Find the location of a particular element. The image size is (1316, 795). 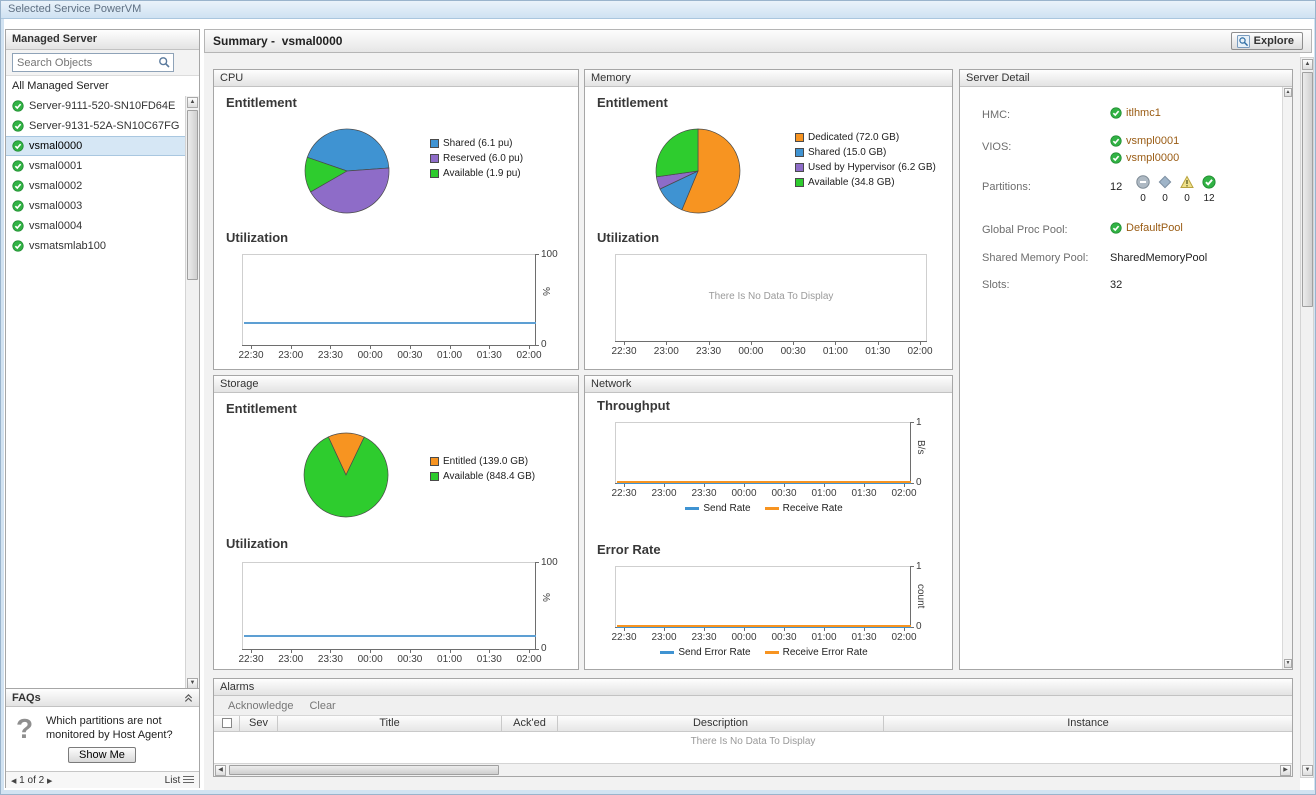

explore-button: Explore is located at coordinates (1266, 41).